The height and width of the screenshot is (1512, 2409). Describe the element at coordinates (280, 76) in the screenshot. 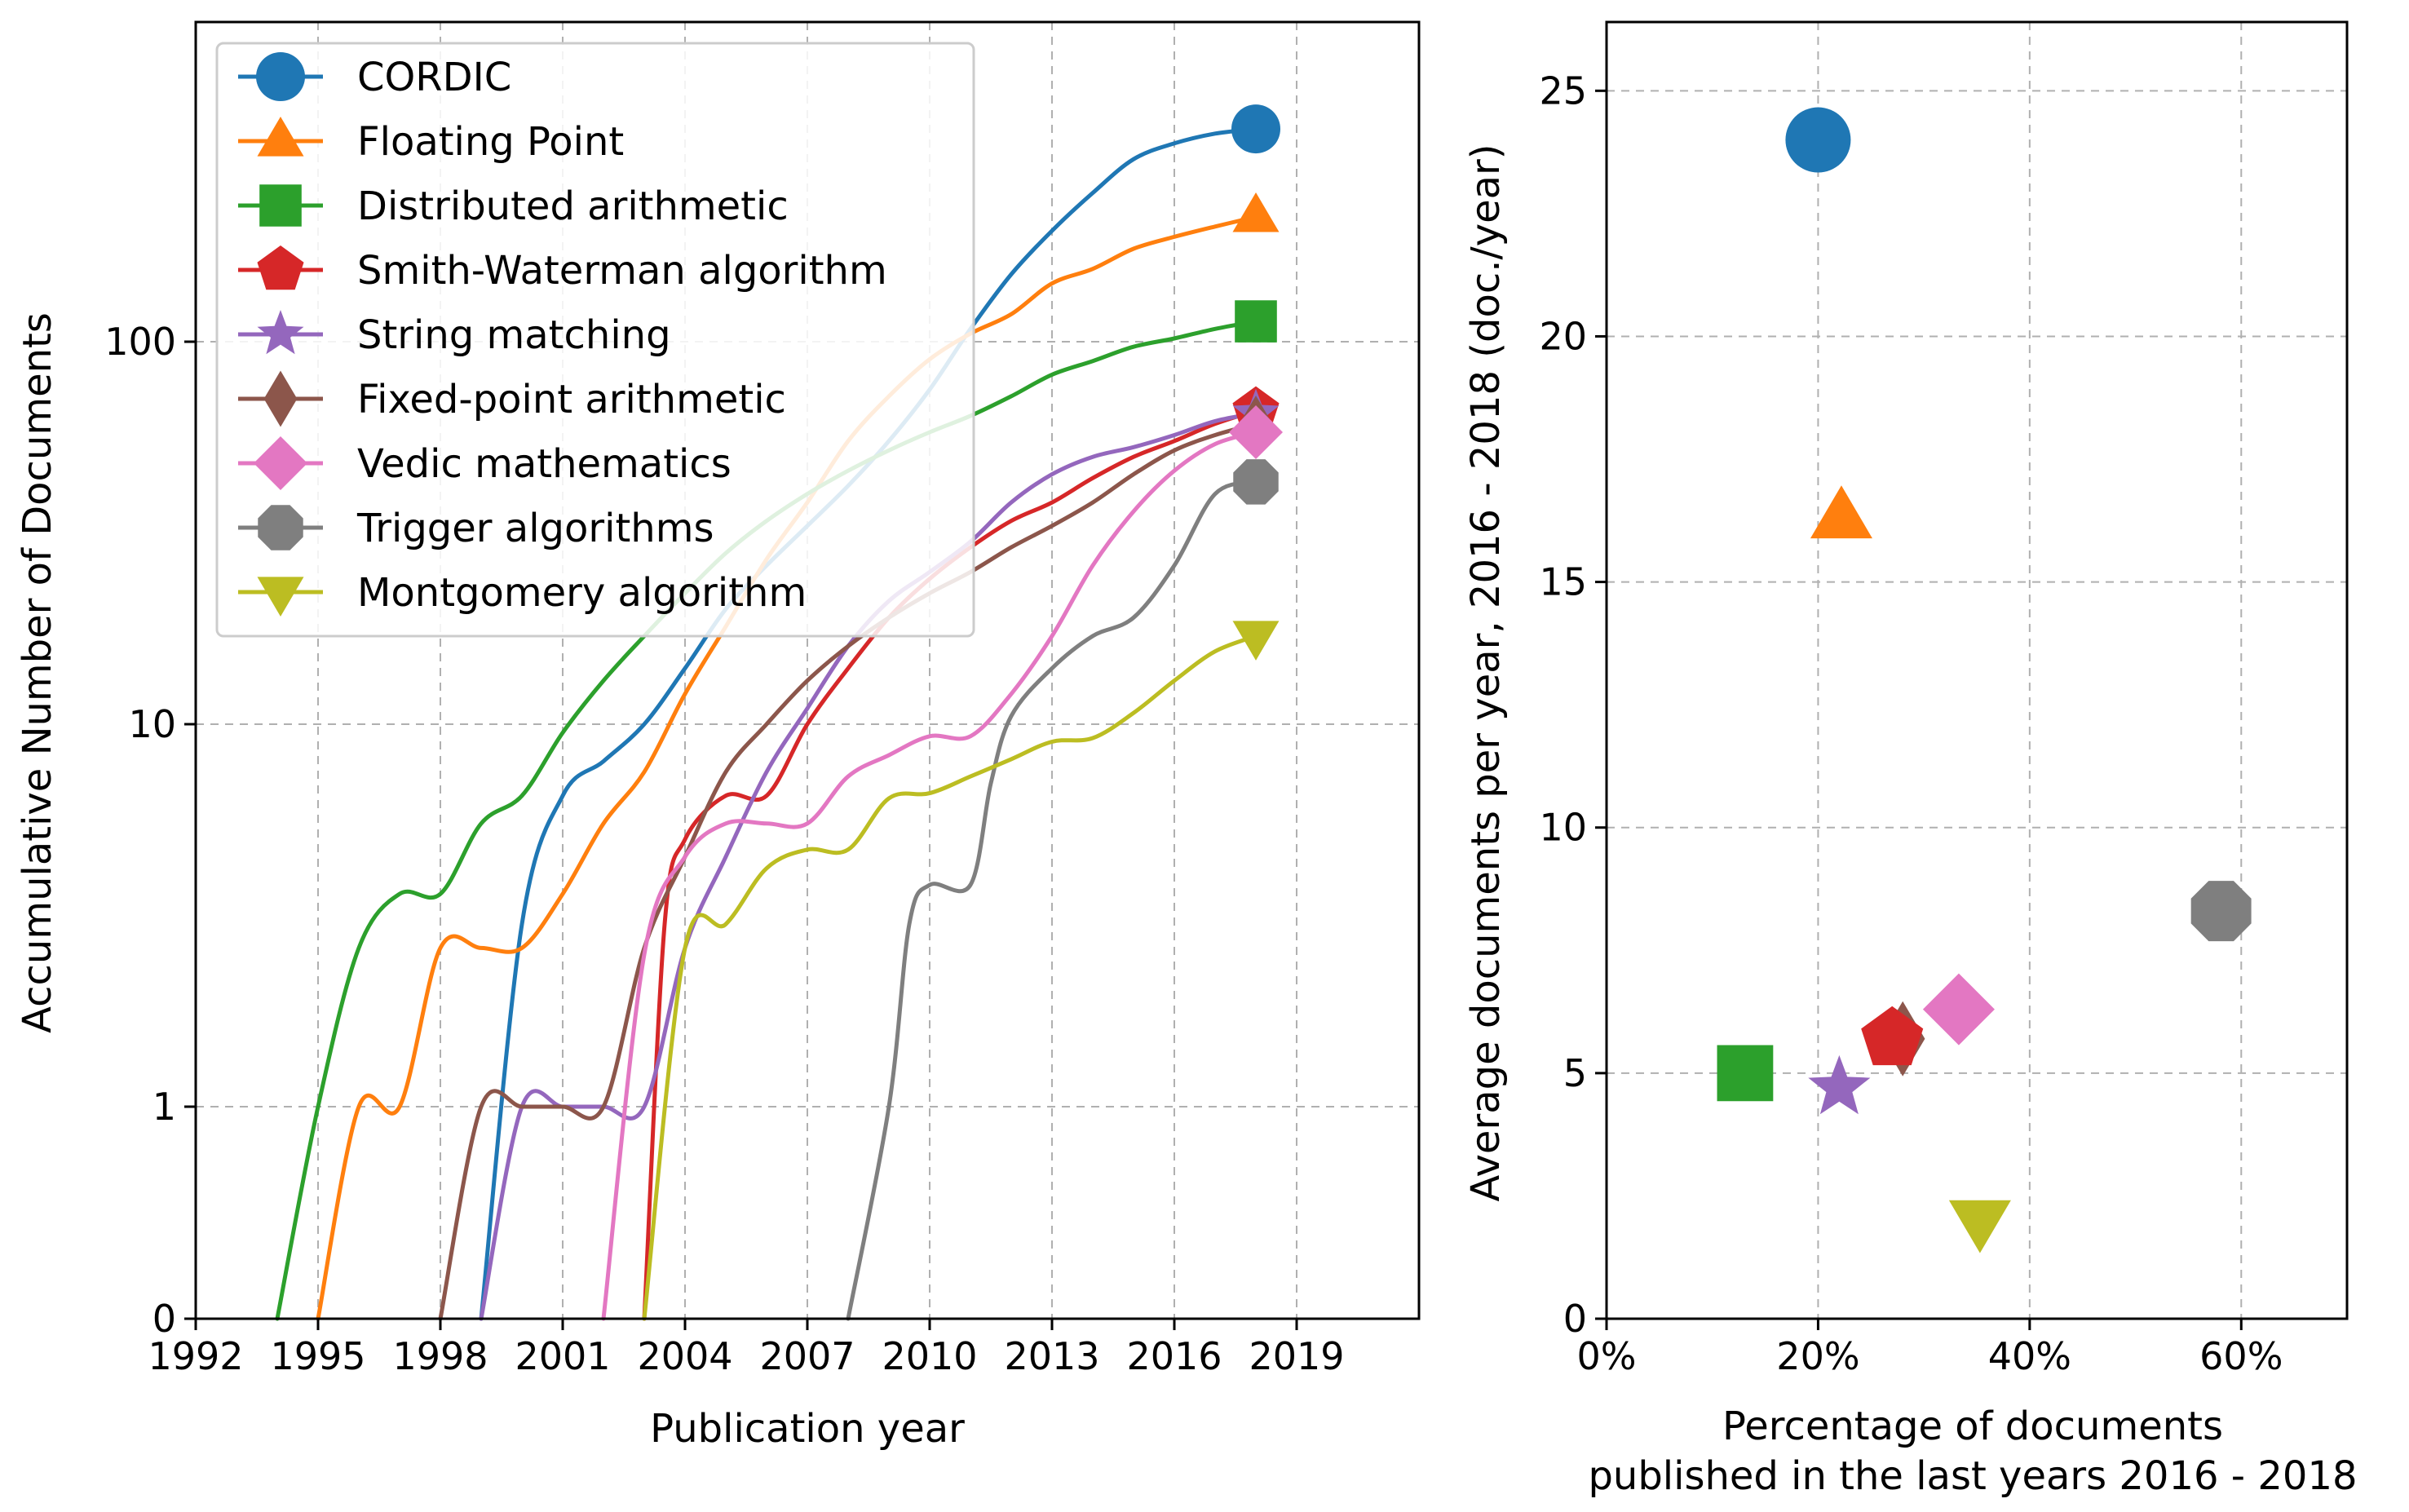

I see `legend-marker-cordic` at that location.